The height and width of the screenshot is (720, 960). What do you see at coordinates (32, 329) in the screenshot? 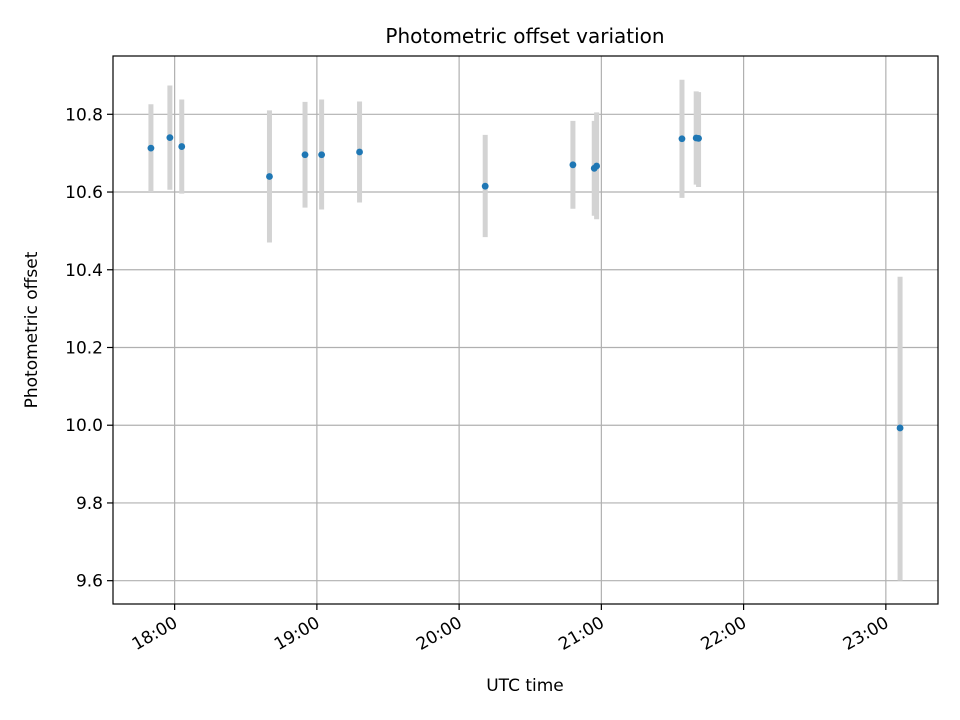
I see `y-axis-label: Photometric offset` at bounding box center [32, 329].